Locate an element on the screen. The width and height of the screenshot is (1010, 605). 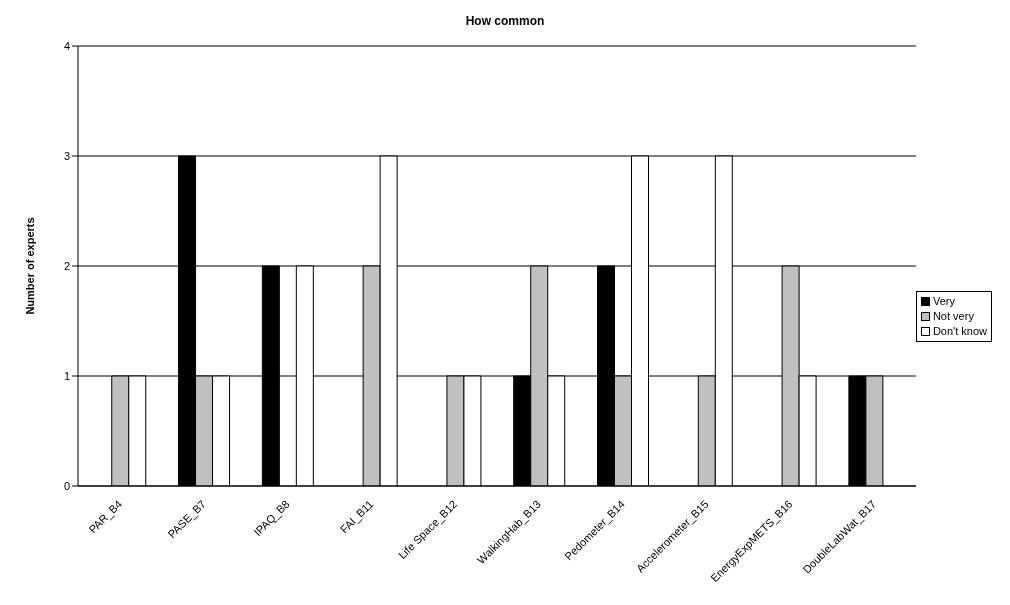
y-tick-label: 2 is located at coordinates (66, 265).